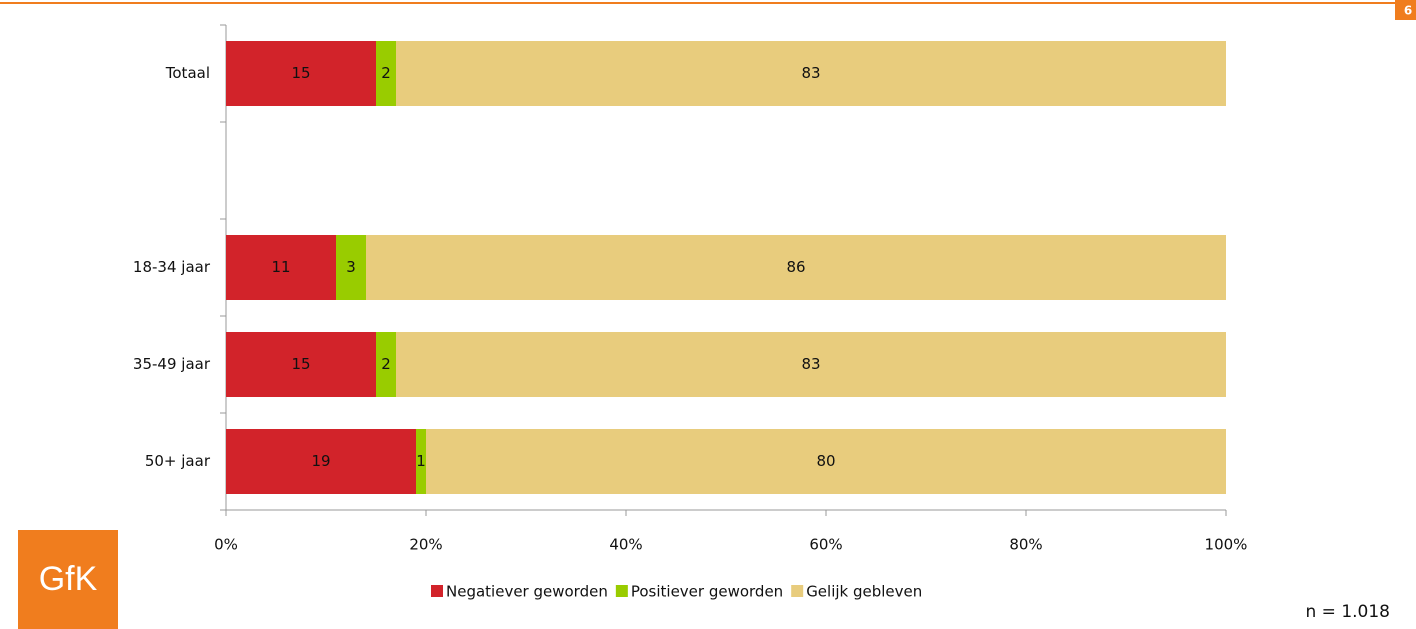 Image resolution: width=1416 pixels, height=629 pixels. I want to click on x-tick-label: 80%, so click(1025, 545).